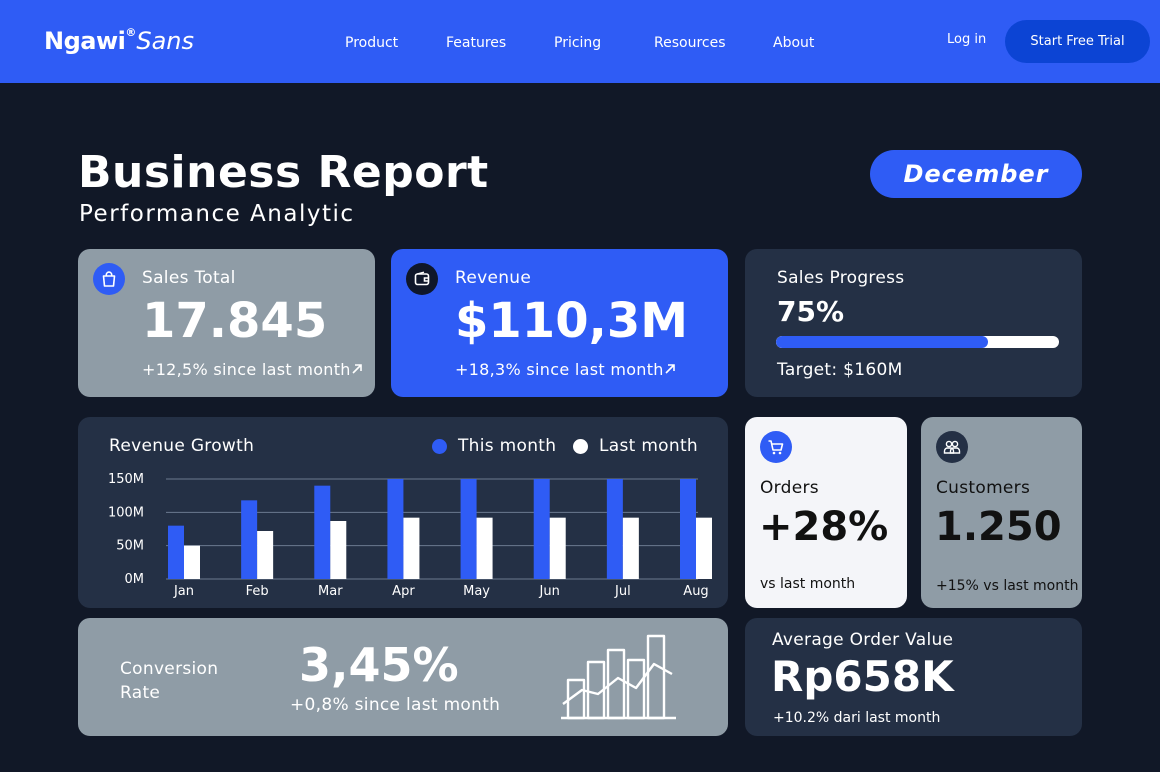 The width and height of the screenshot is (1160, 772). Describe the element at coordinates (824, 527) in the screenshot. I see `orders-value: +28%` at that location.